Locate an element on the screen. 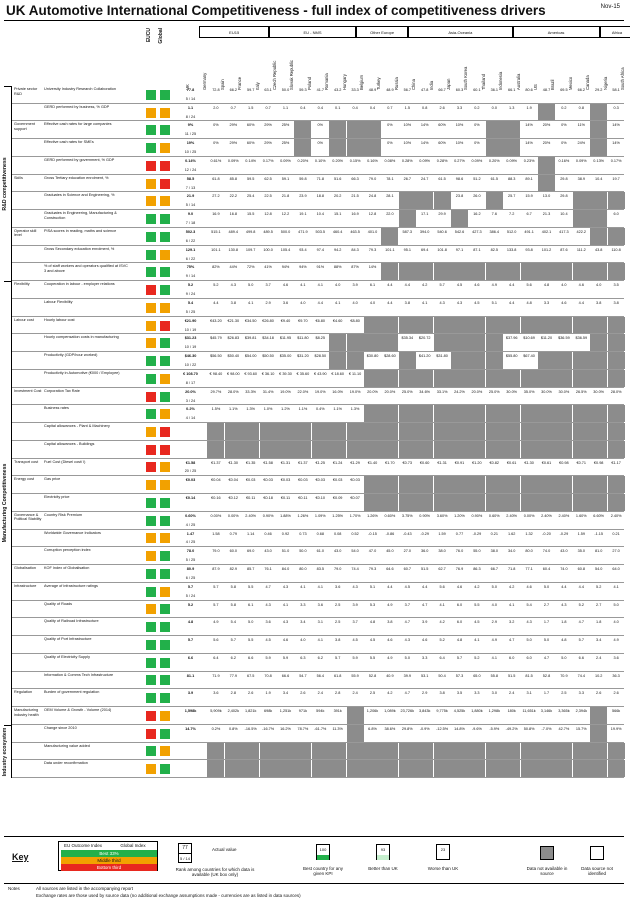  row-metric-label: OEM Volume & Growth - Volume (2014) is located at coordinates (78, 710).